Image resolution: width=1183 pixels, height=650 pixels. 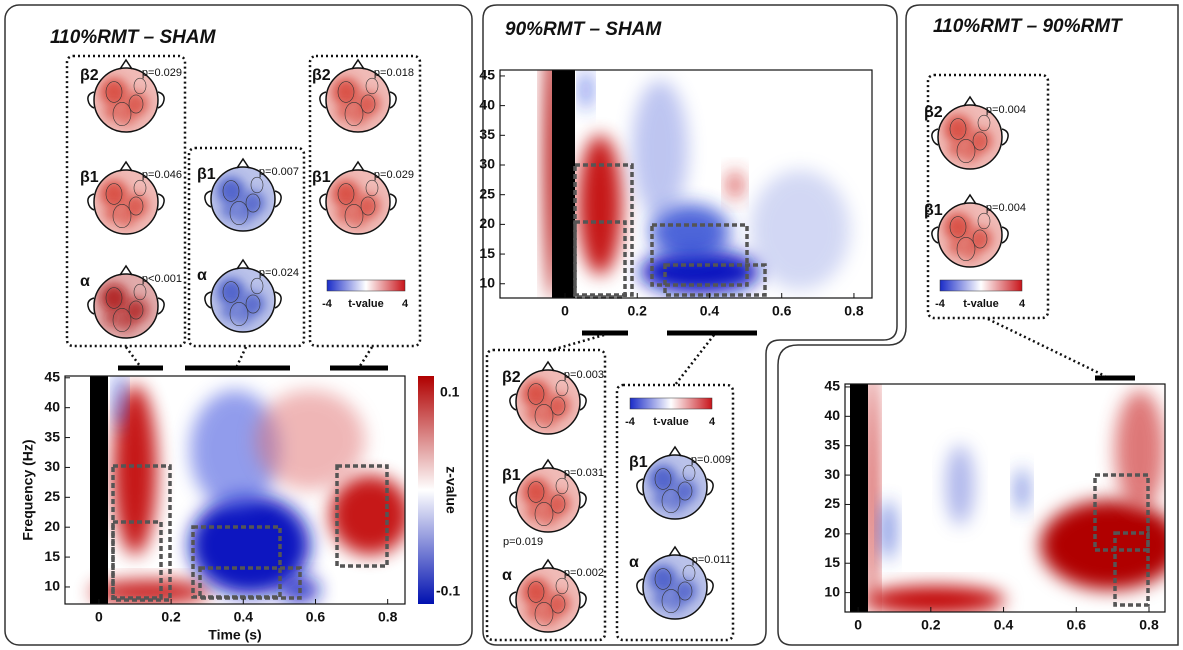 What do you see at coordinates (583, 29) in the screenshot?
I see `panel-title: 90%RMT – SHAM` at bounding box center [583, 29].